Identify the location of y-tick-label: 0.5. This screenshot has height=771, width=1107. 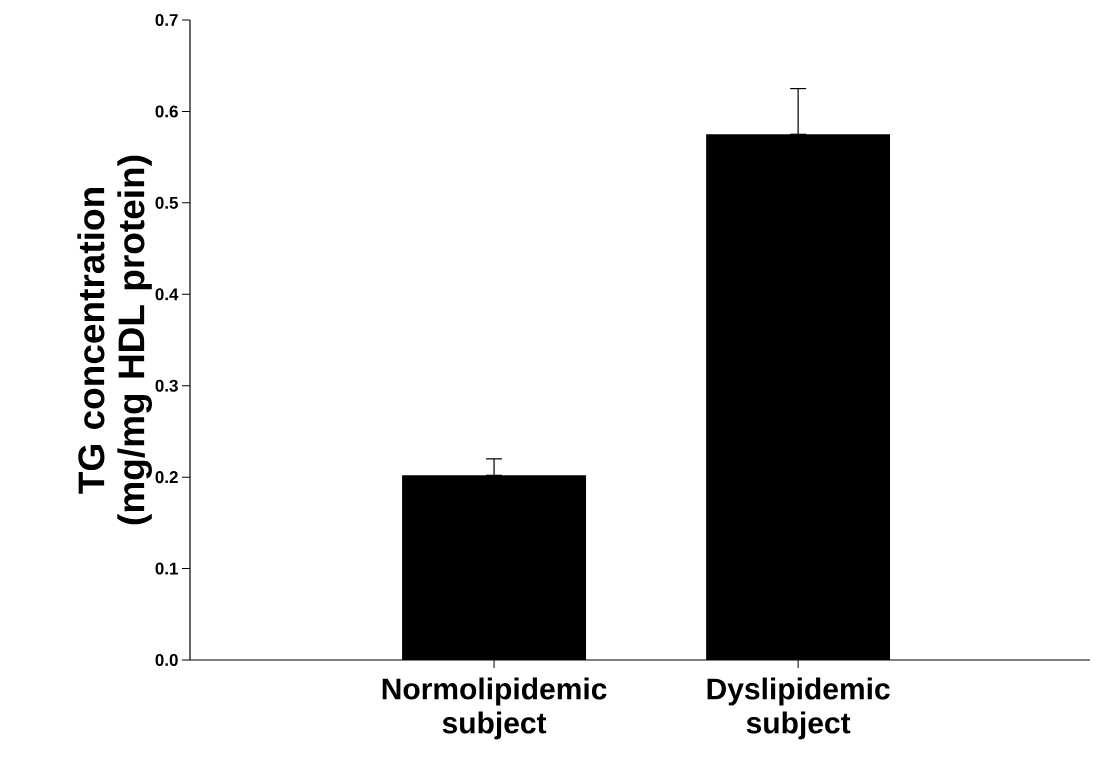
(166, 202).